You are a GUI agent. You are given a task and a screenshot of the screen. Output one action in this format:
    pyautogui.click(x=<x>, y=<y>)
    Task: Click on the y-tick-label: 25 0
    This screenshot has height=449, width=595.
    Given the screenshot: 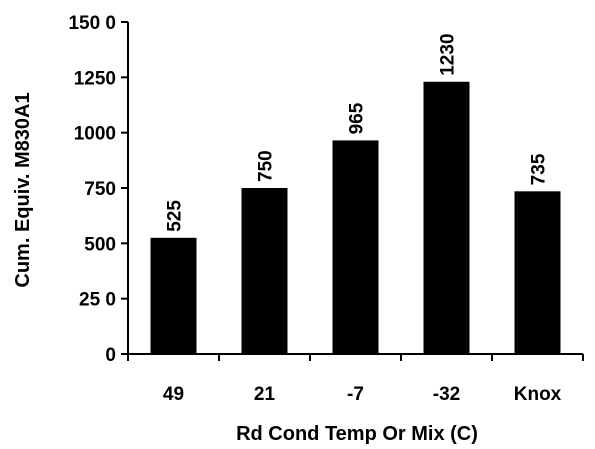 What is the action you would take?
    pyautogui.click(x=97, y=300)
    